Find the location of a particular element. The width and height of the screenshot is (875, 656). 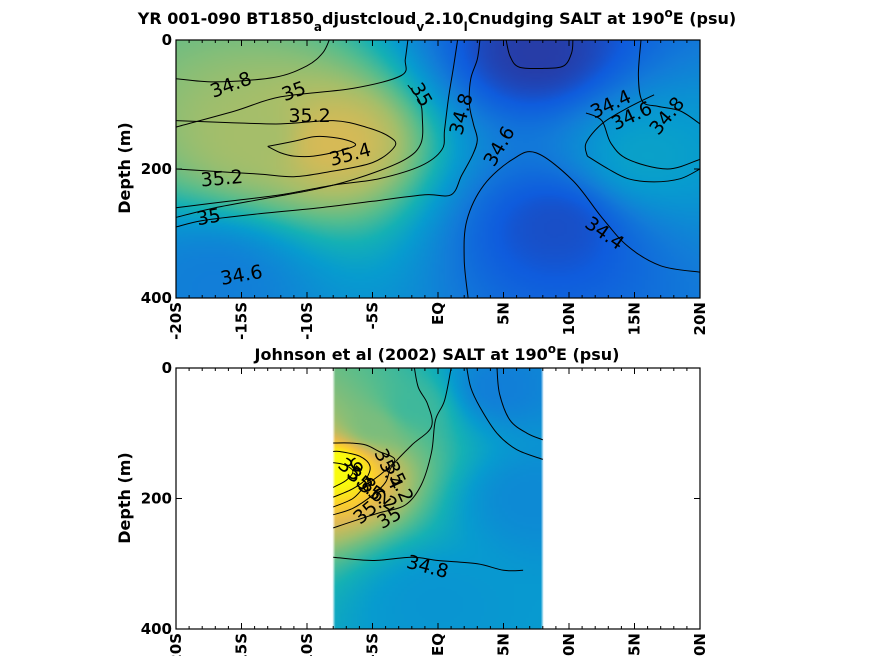

model-salinity-x-ticks: -20S -15S -10S -5S EQ 5N 10N 15N 20N is located at coordinates (438, 321).